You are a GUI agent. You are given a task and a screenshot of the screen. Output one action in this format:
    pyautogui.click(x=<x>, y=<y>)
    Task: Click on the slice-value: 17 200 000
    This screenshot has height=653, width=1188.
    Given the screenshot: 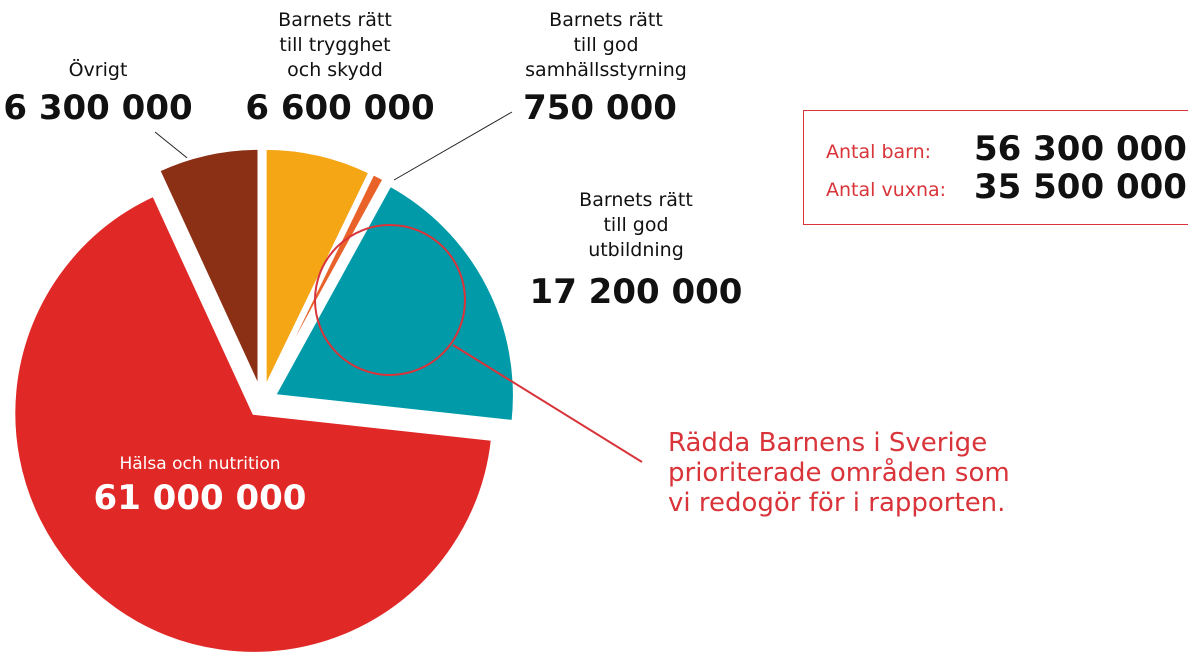 What is the action you would take?
    pyautogui.click(x=636, y=292)
    